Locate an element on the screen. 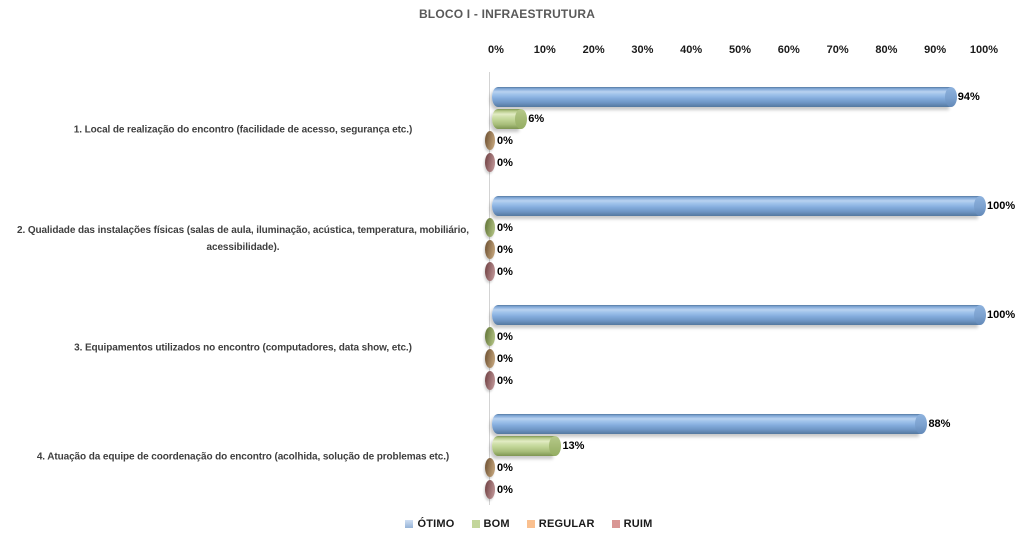  chart-legend: ÓTIMO BOM REGULAR RUIM is located at coordinates (512, 524).